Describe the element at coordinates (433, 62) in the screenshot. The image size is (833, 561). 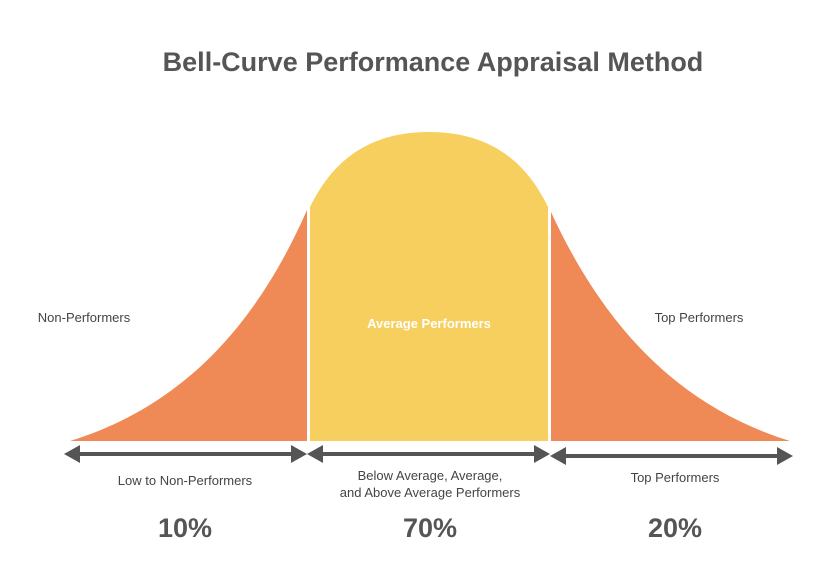
I see `diagram-title: Bell-Curve Performance Appraisal Method` at that location.